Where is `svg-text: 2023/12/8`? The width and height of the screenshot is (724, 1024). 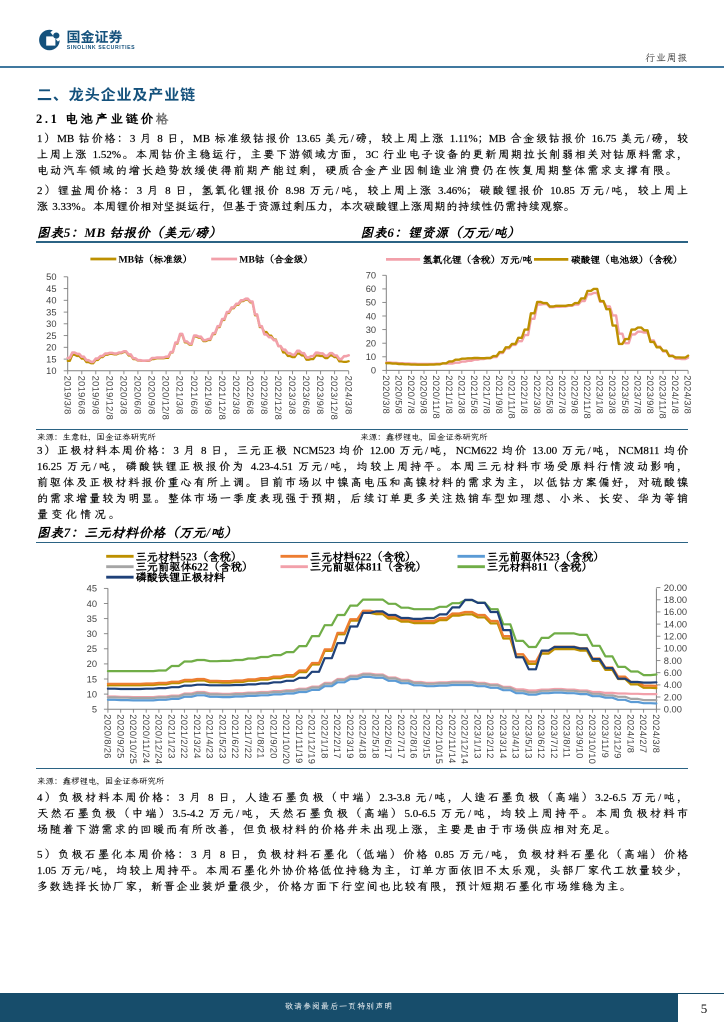
svg-text: 2023/12/8 is located at coordinates (334, 398).